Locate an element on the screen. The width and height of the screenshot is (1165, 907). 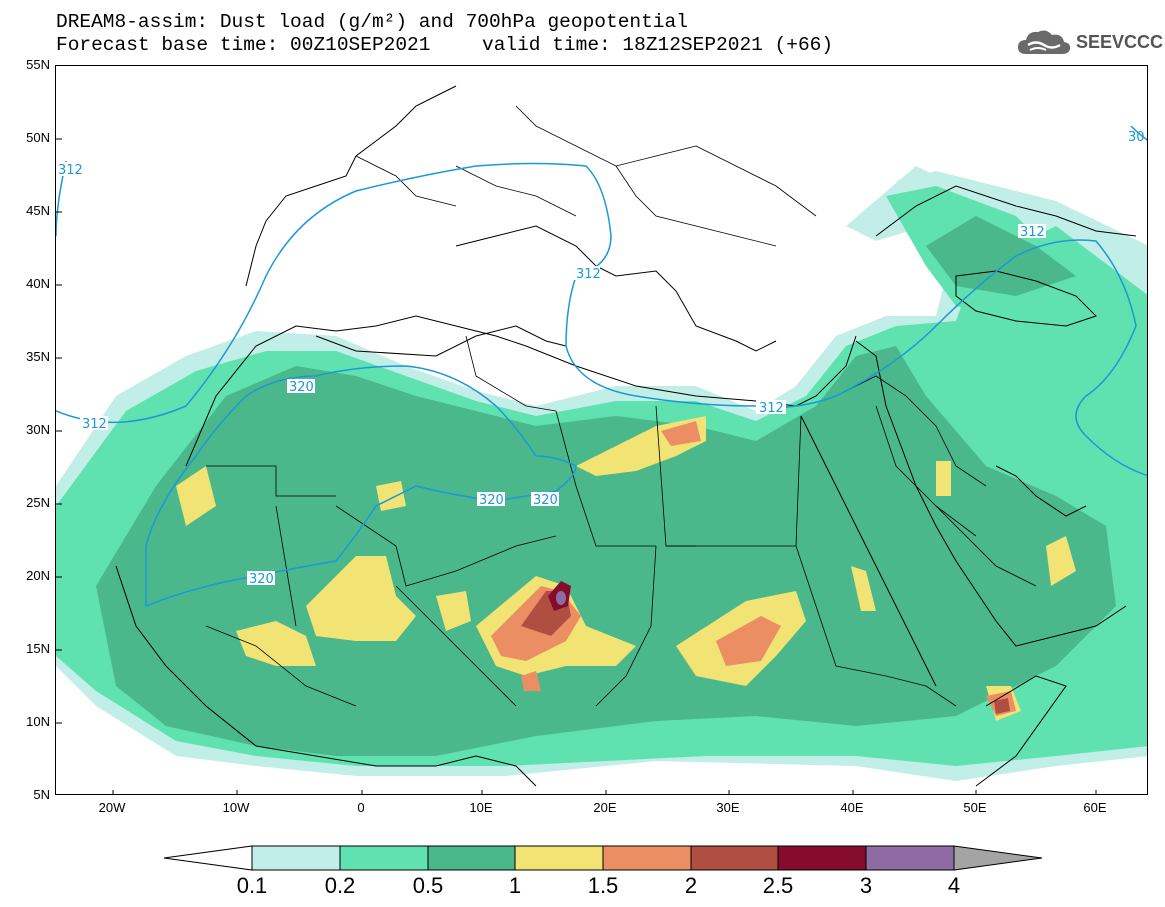
colorbar is located at coordinates (603, 858).